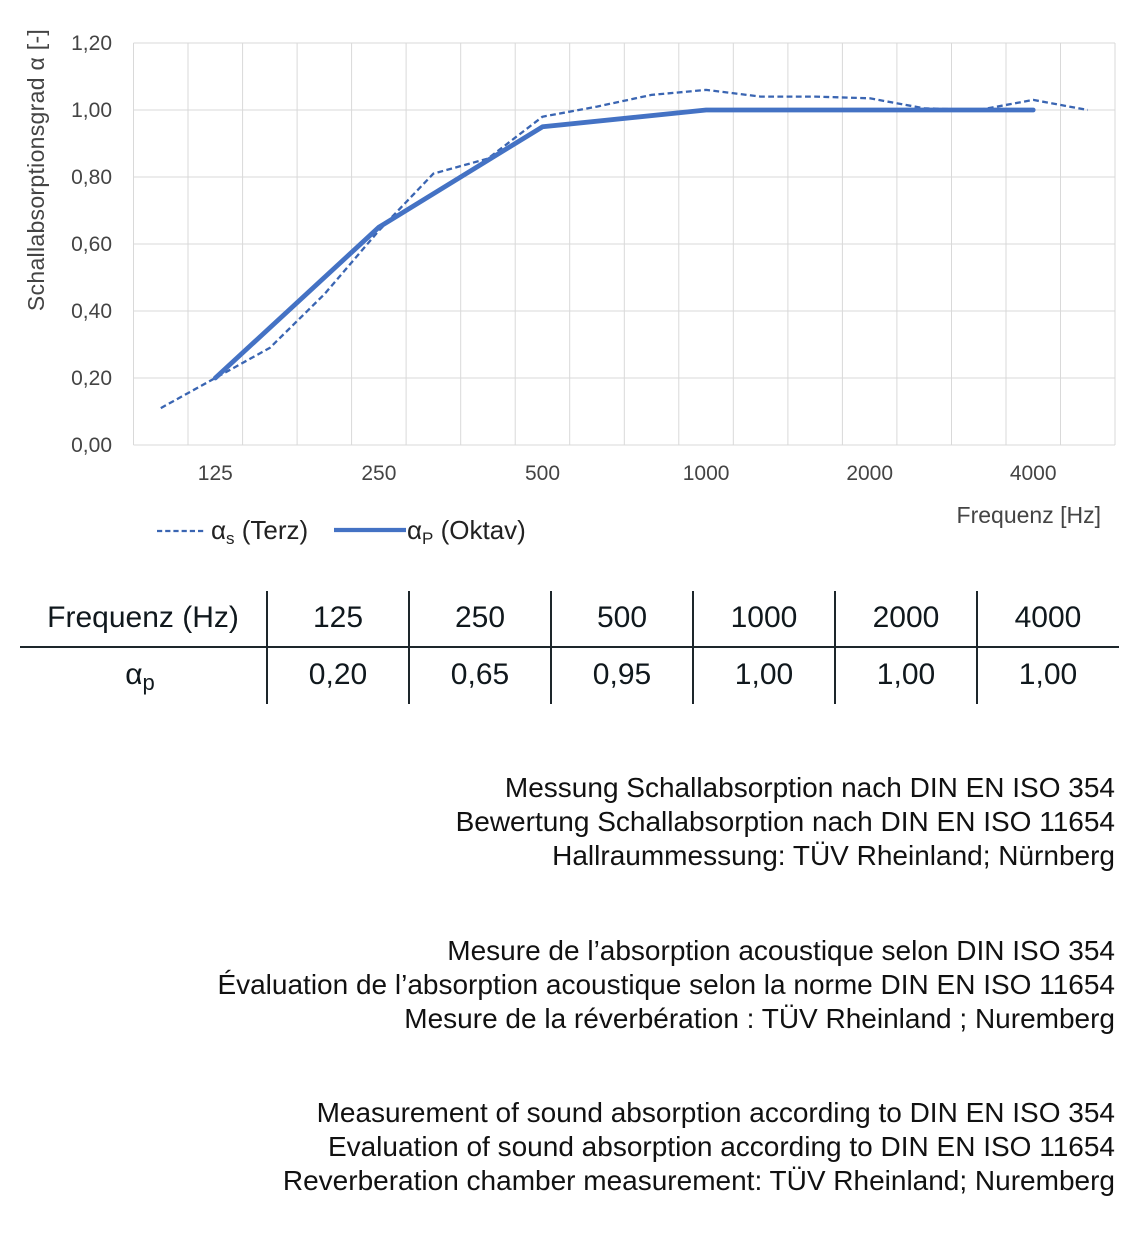  Describe the element at coordinates (466, 531) in the screenshot. I see `svg-text: αP (Oktav)` at that location.